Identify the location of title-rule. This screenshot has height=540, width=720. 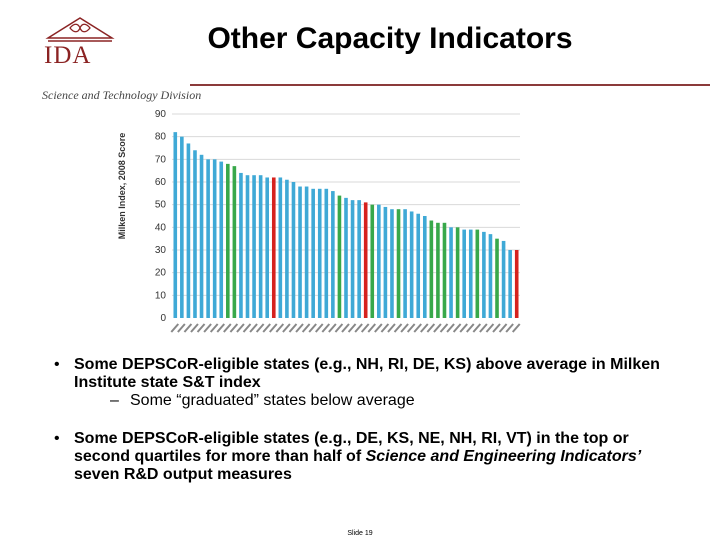
(450, 85).